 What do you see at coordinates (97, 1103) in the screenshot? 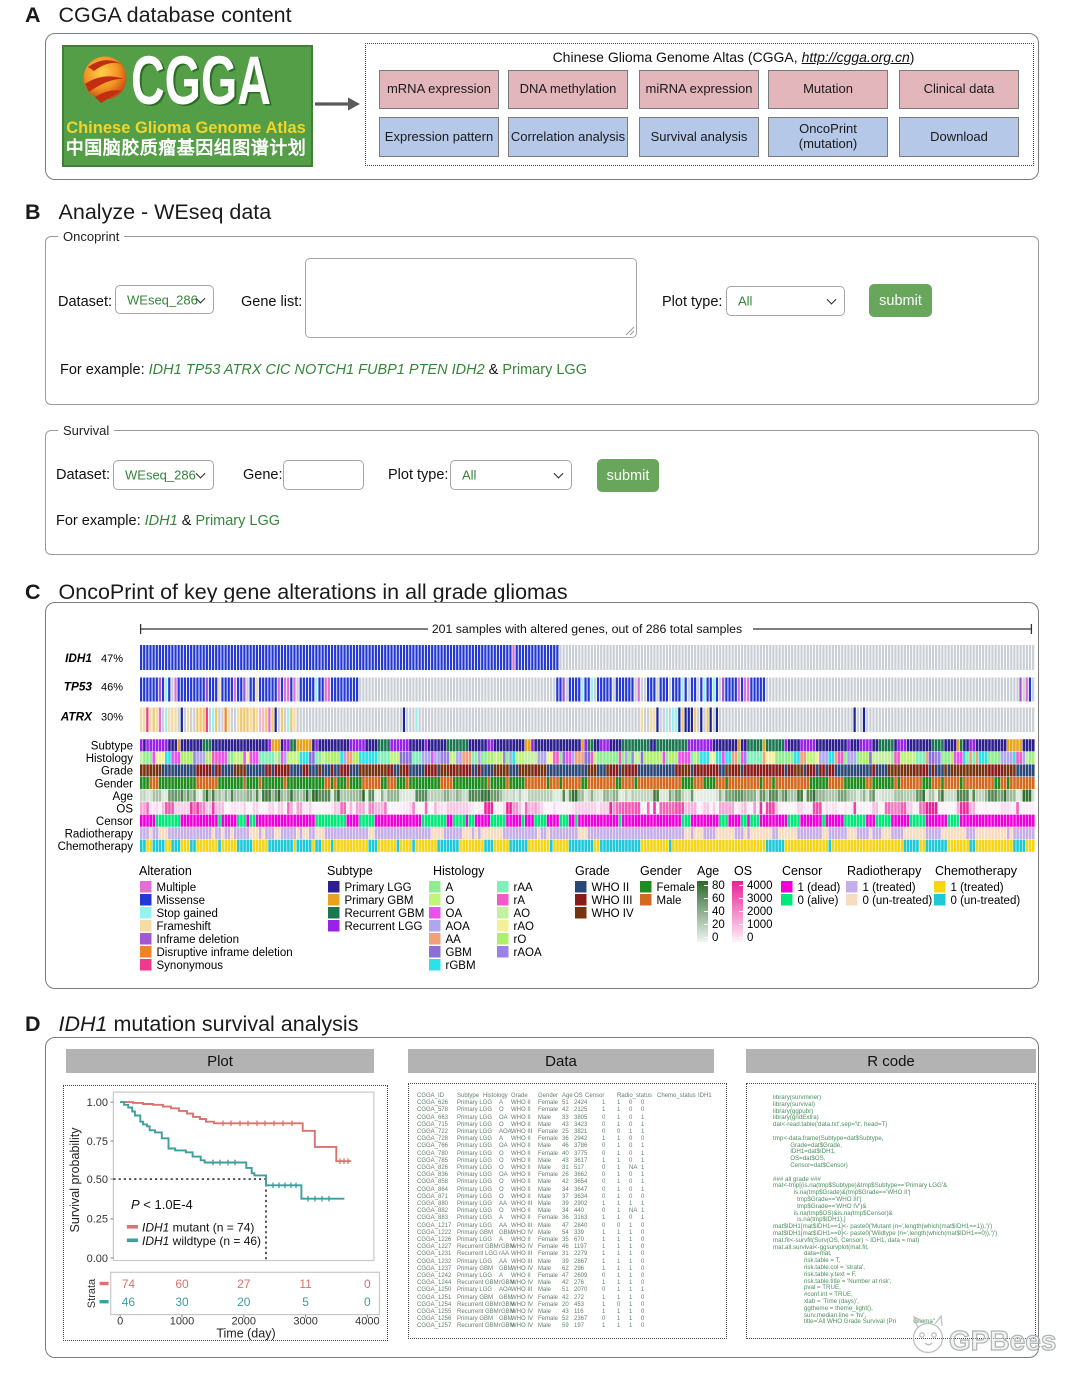
I see `svg-text: 1.00` at bounding box center [97, 1103].